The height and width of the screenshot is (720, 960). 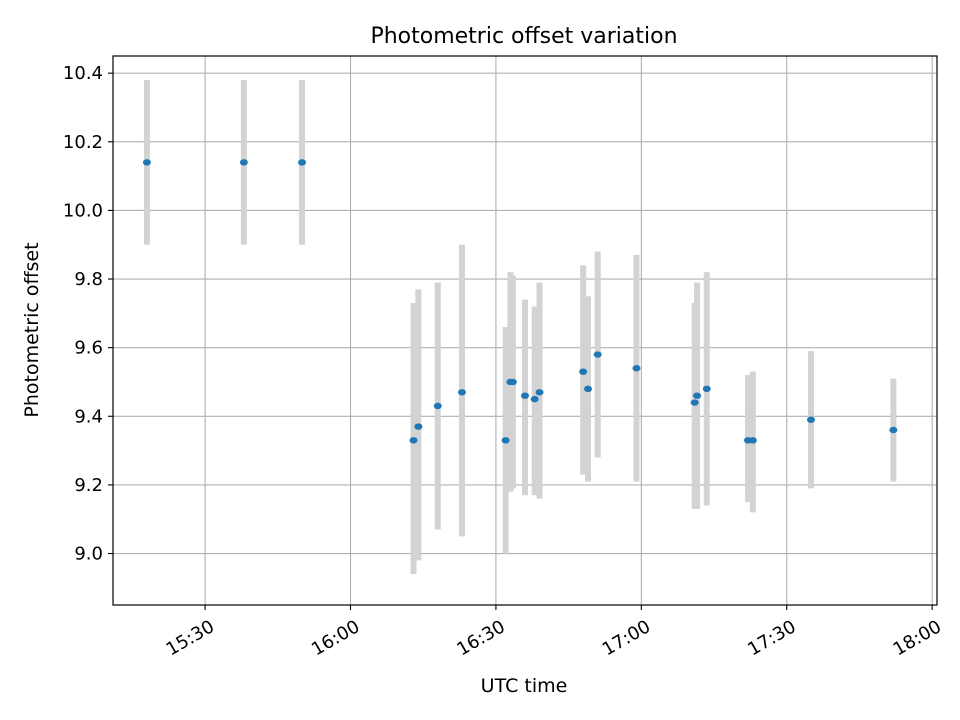 I want to click on y-tick-label: 9.8, so click(x=88, y=279).